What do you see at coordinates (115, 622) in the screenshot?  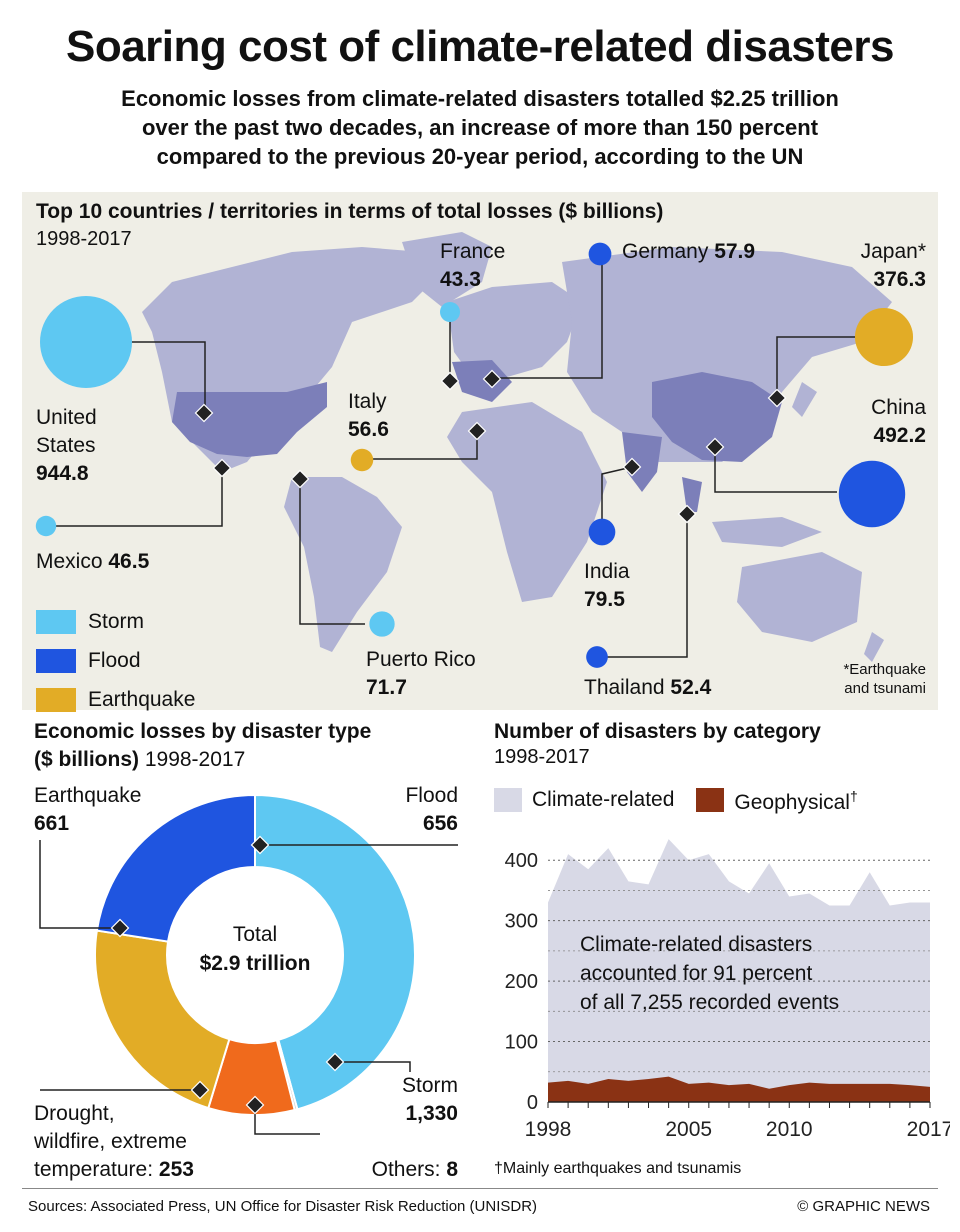 I see `legend-item-storm: Storm` at bounding box center [115, 622].